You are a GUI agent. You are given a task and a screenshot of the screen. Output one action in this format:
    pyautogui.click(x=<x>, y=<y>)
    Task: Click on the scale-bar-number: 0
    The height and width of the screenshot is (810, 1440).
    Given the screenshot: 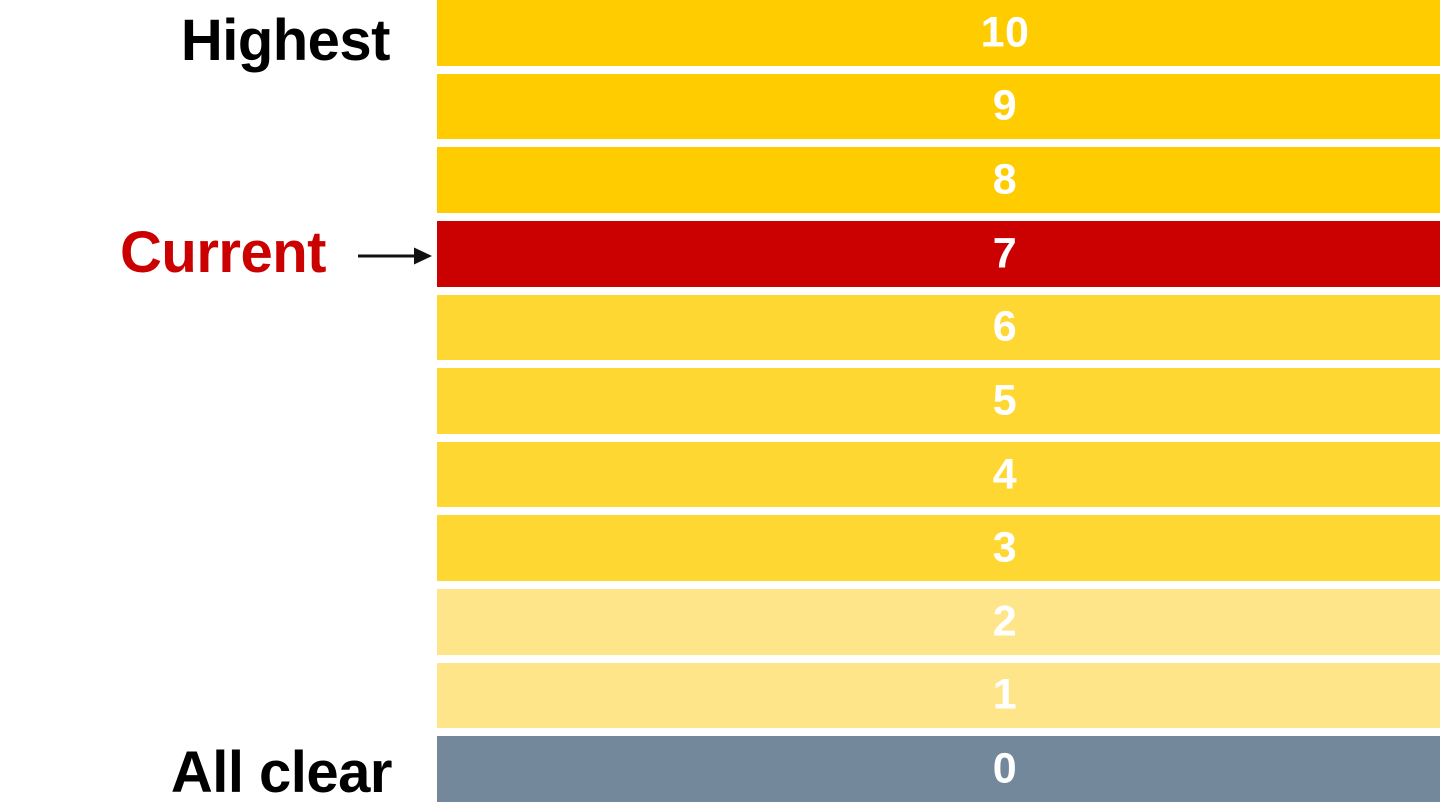 What is the action you would take?
    pyautogui.click(x=1005, y=768)
    